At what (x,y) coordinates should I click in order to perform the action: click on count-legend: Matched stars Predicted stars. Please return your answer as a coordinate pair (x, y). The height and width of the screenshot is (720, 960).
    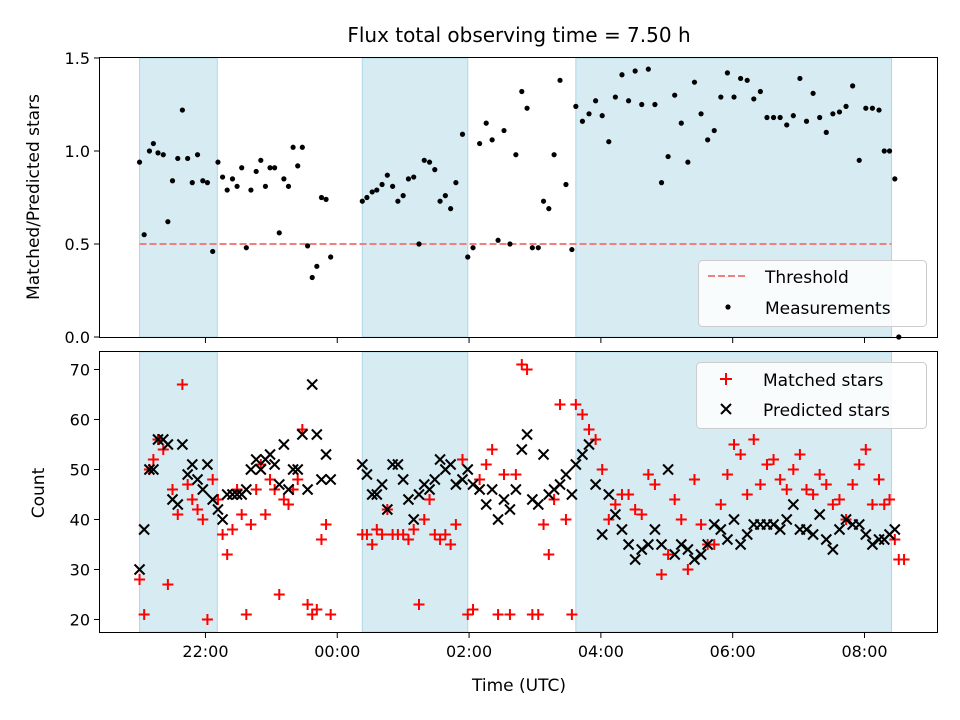
    Looking at the image, I should click on (811, 395).